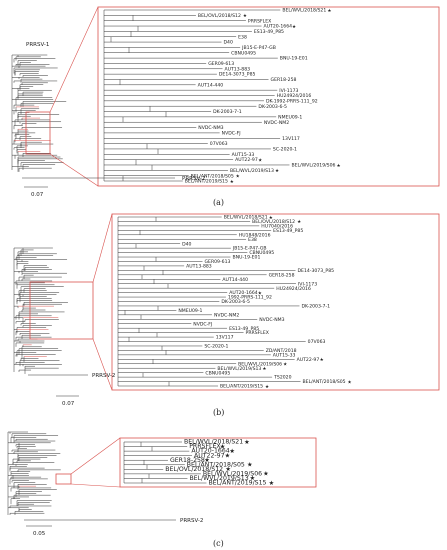 Image resolution: width=447 pixels, height=550 pixels. Describe the element at coordinates (102, 248) in the screenshot. I see `panel-b-zoom-line-top` at that location.